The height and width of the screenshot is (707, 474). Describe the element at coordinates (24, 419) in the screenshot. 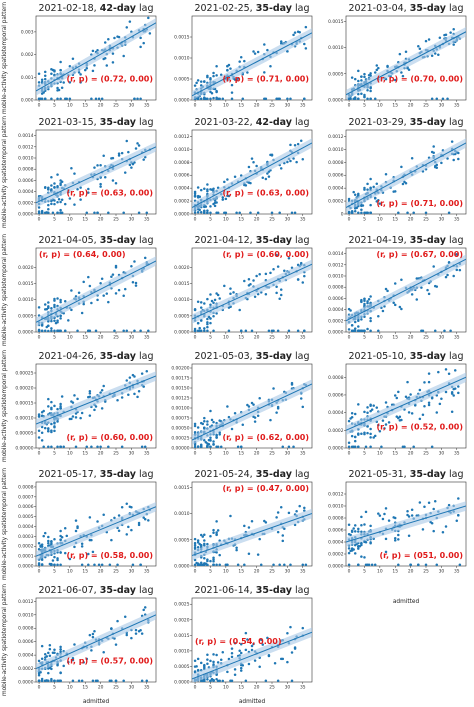

I see `y-tick-label: 0.00010` at that location.